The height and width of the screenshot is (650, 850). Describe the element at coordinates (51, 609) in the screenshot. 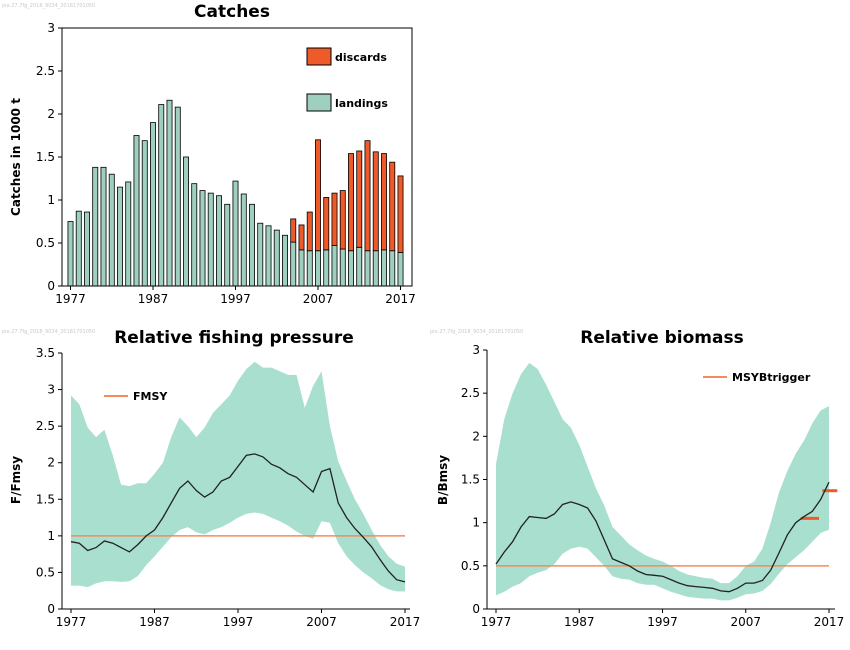

I see `fishing-y-tick-label: 0` at that location.